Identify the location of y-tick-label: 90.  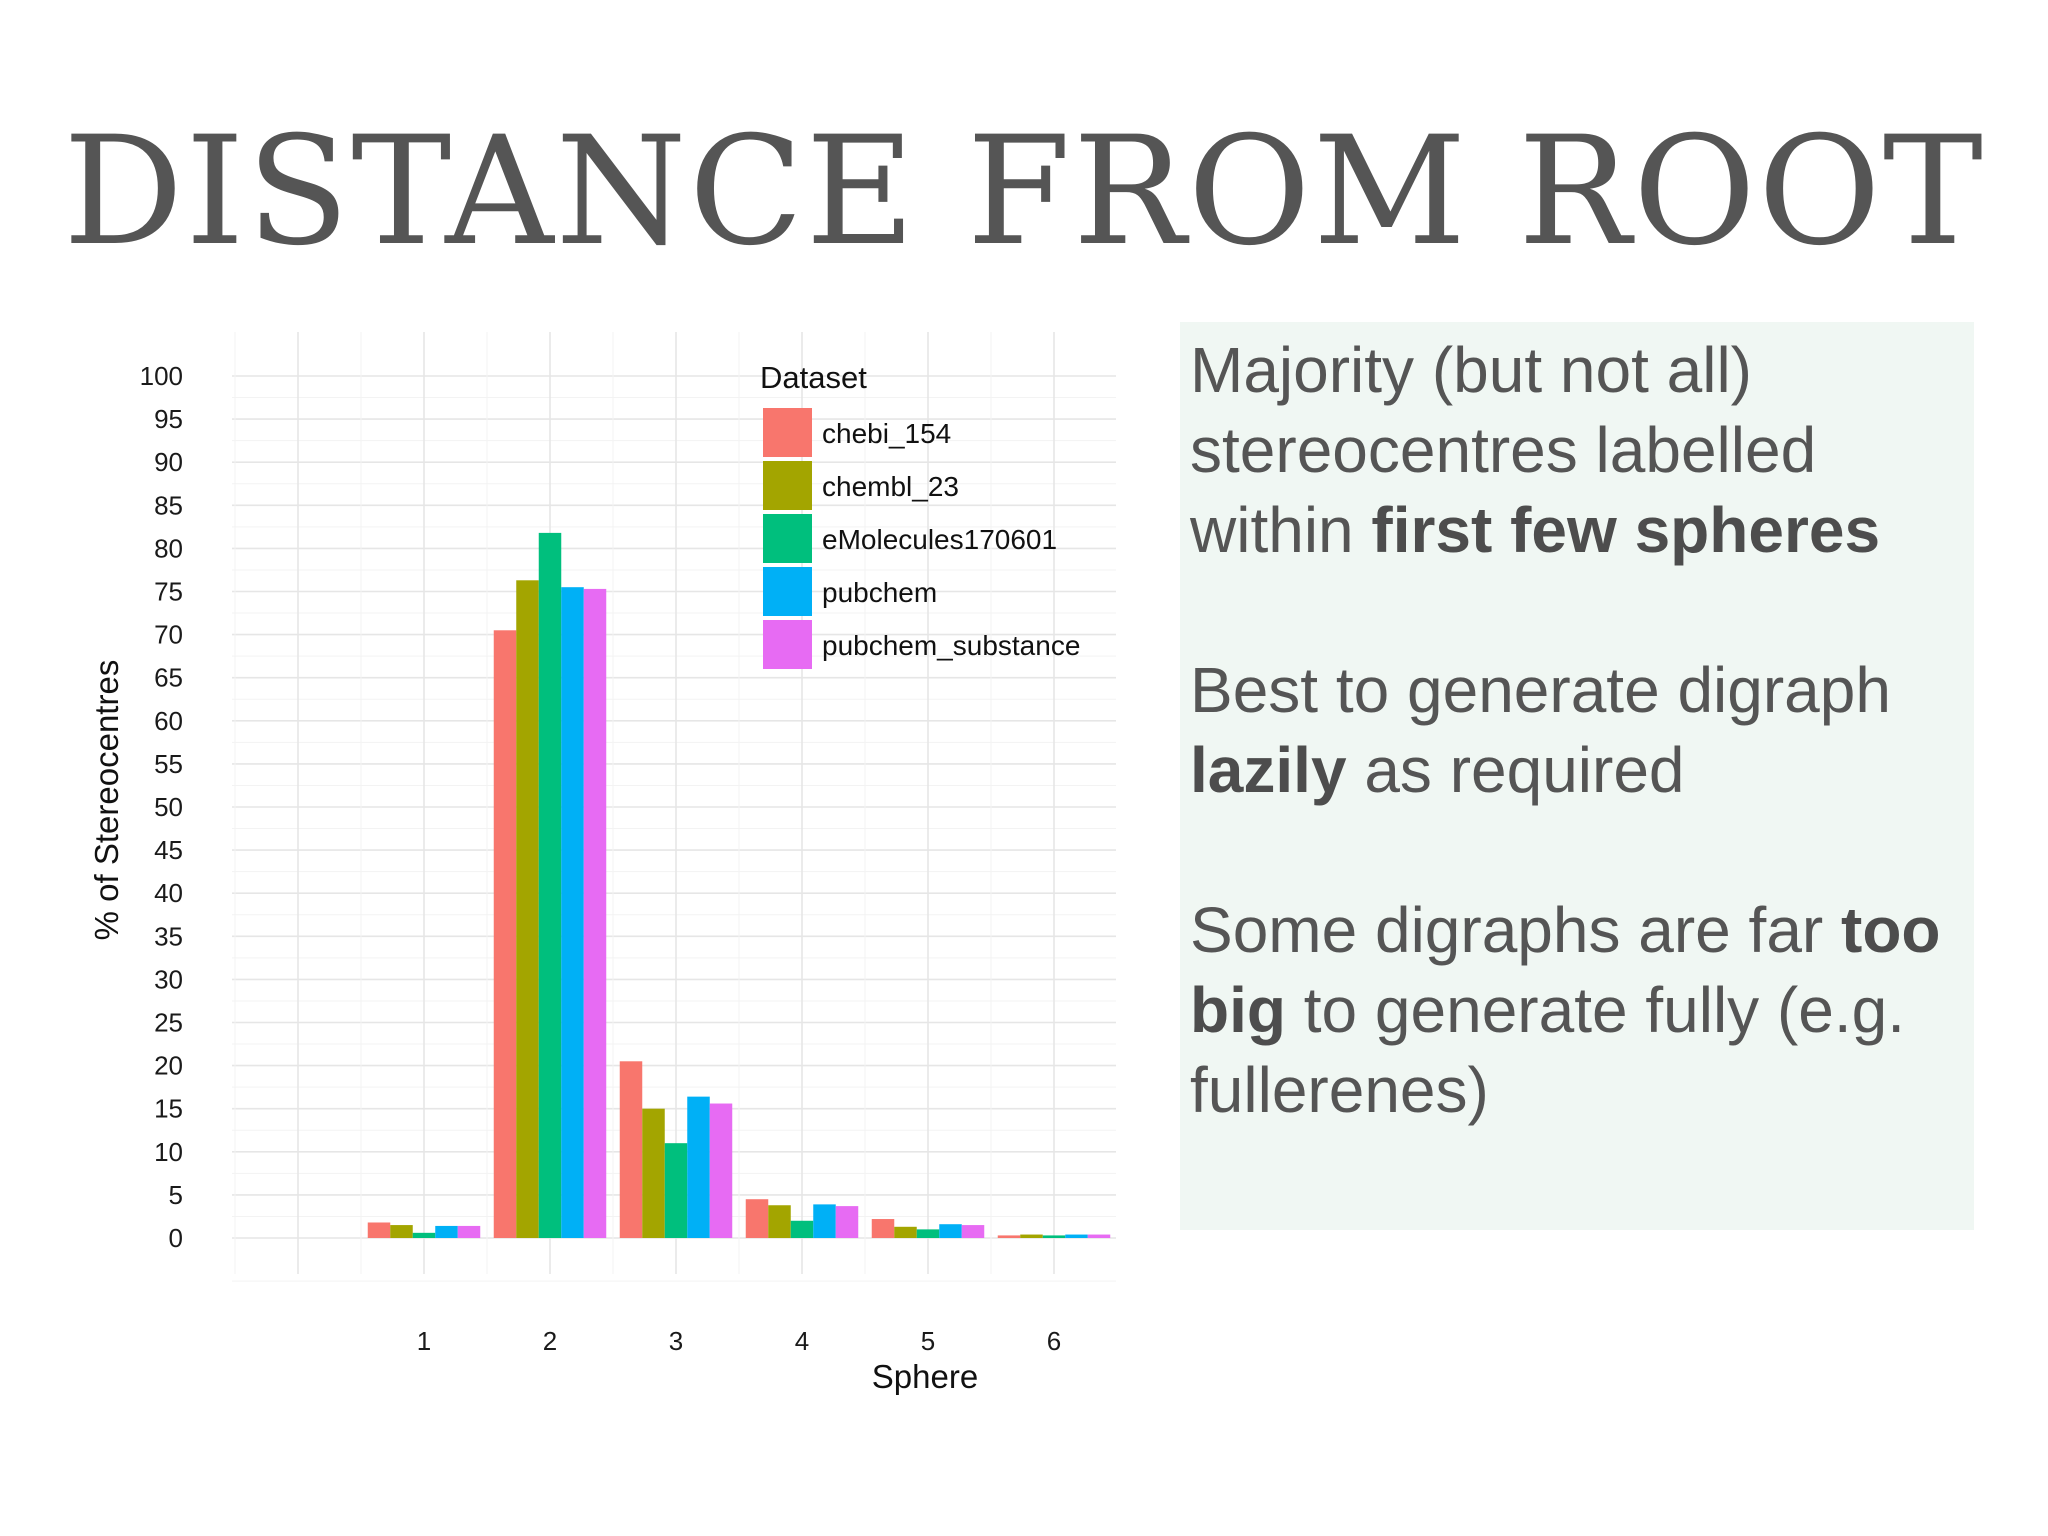
(168, 462).